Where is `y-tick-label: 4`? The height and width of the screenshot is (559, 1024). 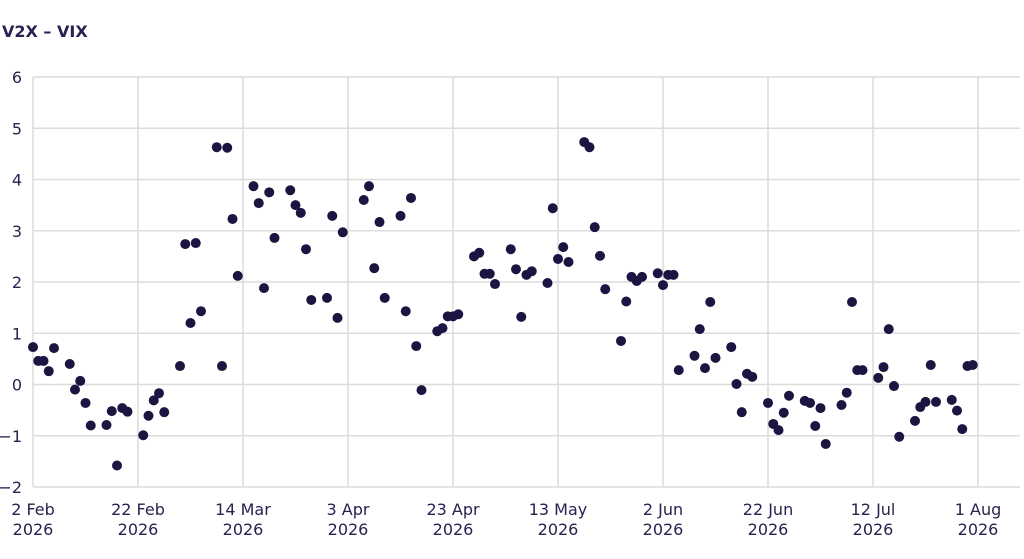 y-tick-label: 4 is located at coordinates (17, 180).